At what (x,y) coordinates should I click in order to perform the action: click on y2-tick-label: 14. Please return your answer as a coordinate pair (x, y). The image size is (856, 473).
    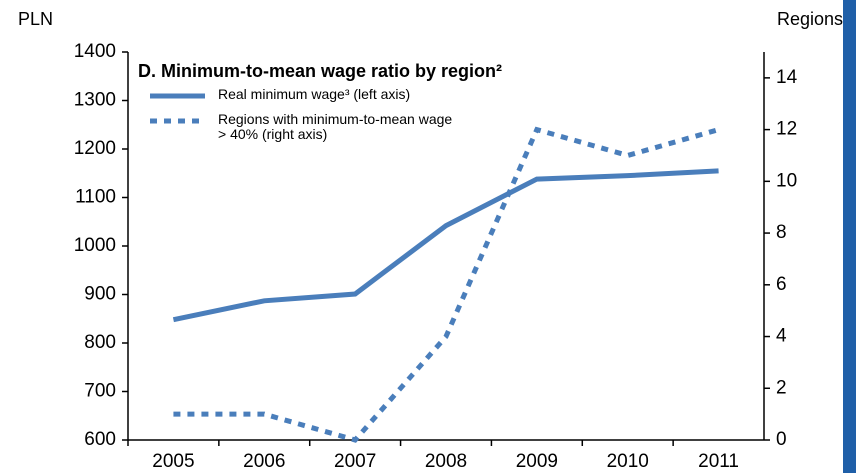
    Looking at the image, I should click on (787, 77).